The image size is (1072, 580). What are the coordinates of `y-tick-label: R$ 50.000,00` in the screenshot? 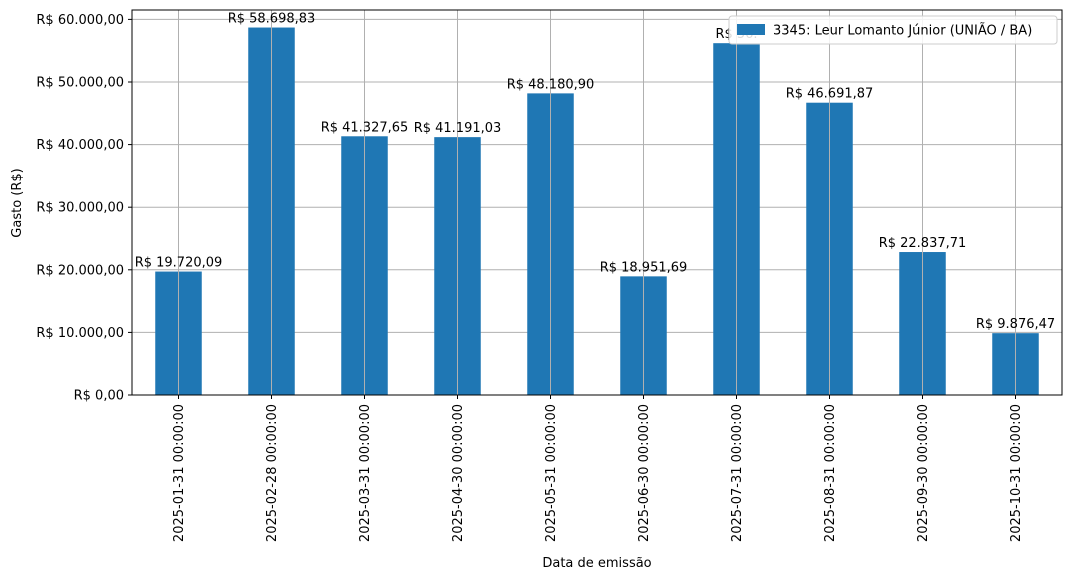 It's located at (80, 82).